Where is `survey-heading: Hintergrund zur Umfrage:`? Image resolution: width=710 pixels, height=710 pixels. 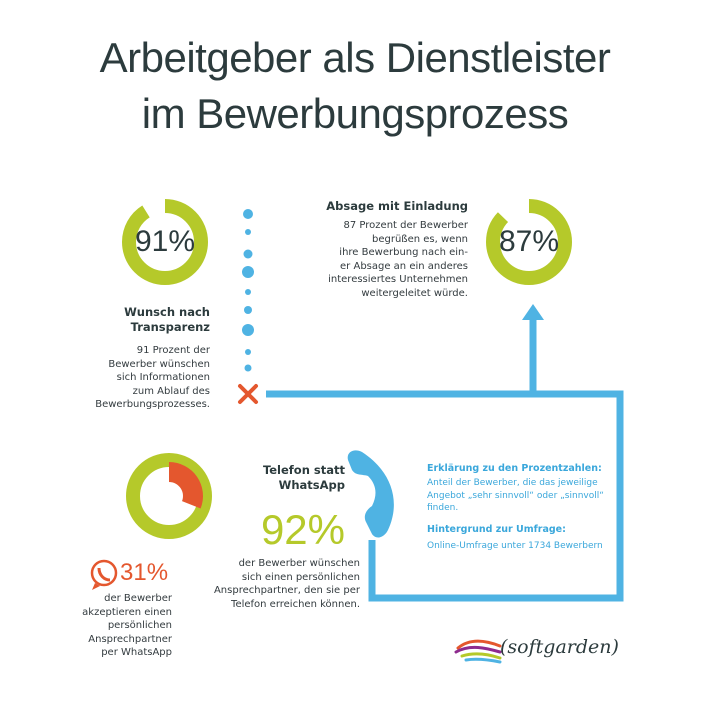 survey-heading: Hintergrund zur Umfrage: is located at coordinates (496, 529).